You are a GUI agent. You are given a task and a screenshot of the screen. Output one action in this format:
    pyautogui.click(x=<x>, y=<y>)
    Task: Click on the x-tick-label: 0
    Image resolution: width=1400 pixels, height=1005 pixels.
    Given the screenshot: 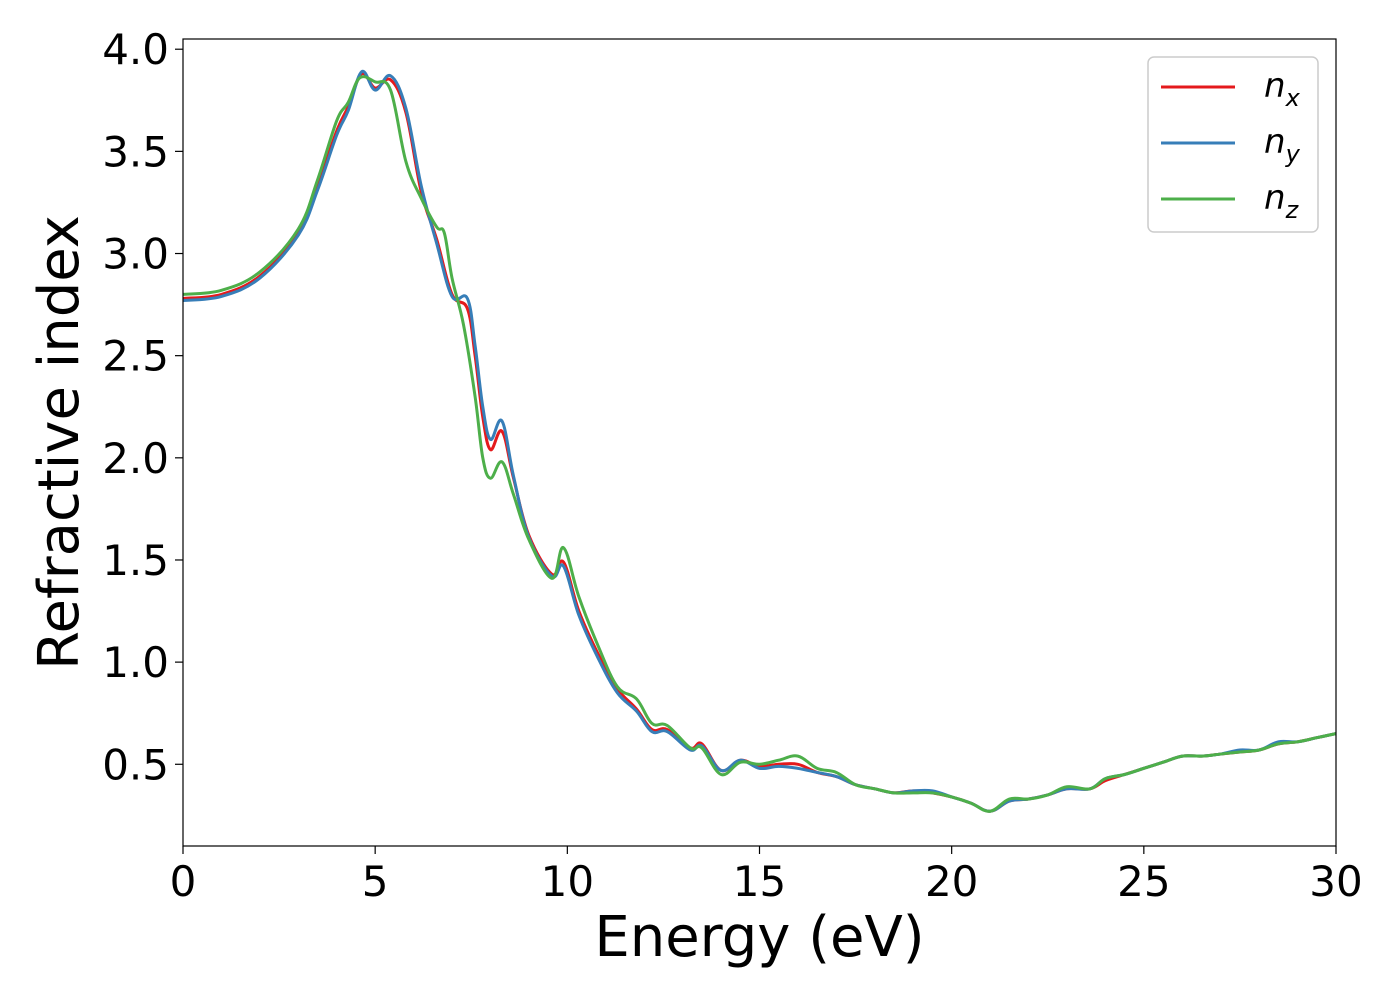 What is the action you would take?
    pyautogui.click(x=183, y=881)
    